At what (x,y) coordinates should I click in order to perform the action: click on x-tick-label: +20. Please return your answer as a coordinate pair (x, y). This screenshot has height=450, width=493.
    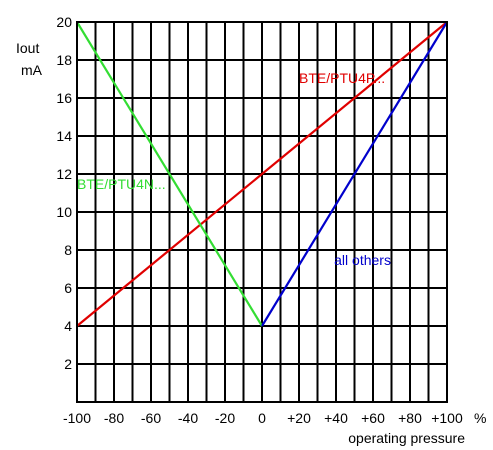
    Looking at the image, I should click on (299, 418).